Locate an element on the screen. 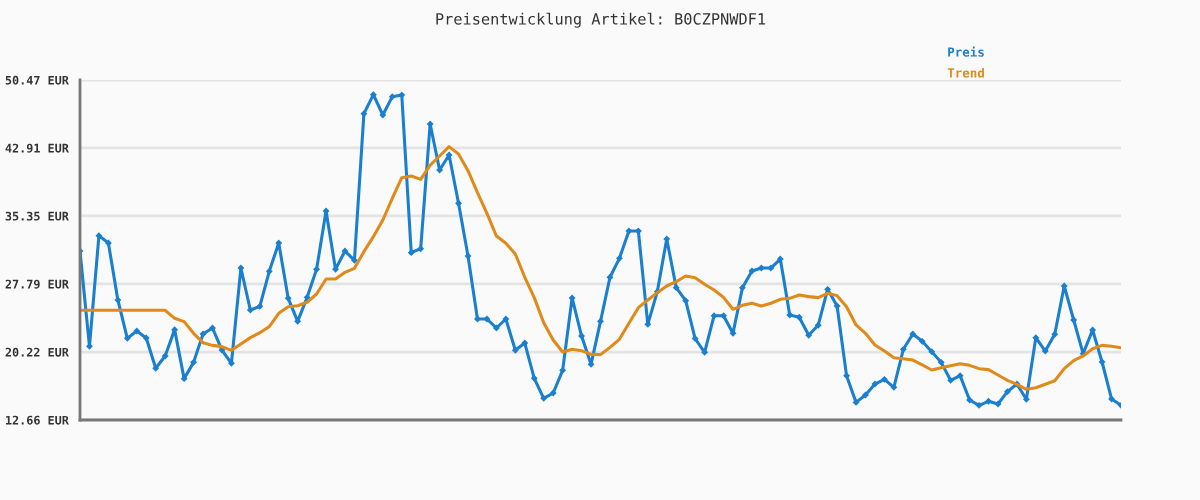 The image size is (1200, 500). y-tick-label: 50.47 EUR is located at coordinates (37, 80).